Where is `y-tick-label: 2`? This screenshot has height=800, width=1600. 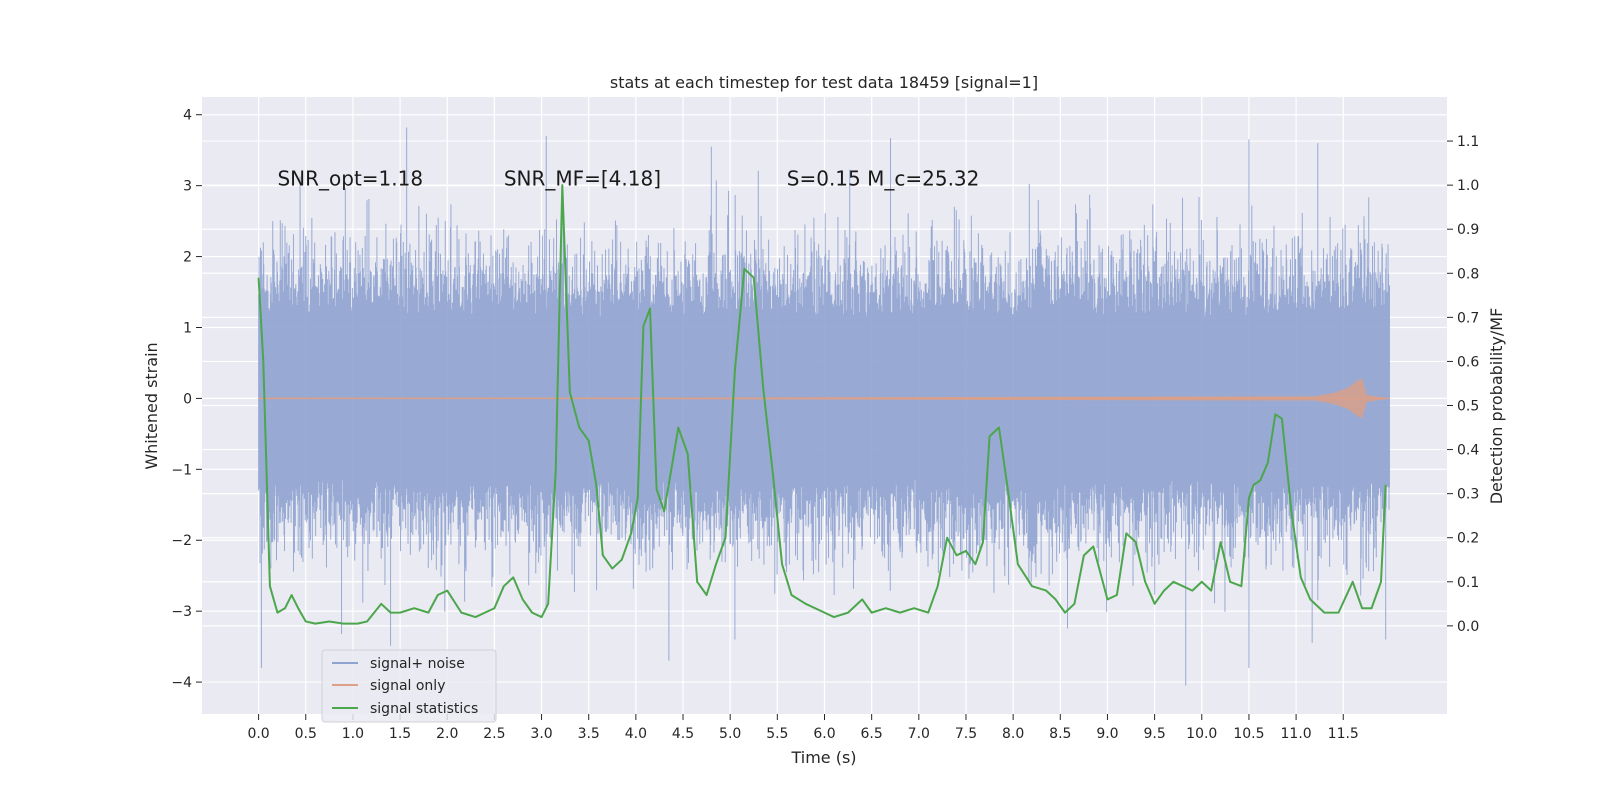 y-tick-label: 2 is located at coordinates (187, 258).